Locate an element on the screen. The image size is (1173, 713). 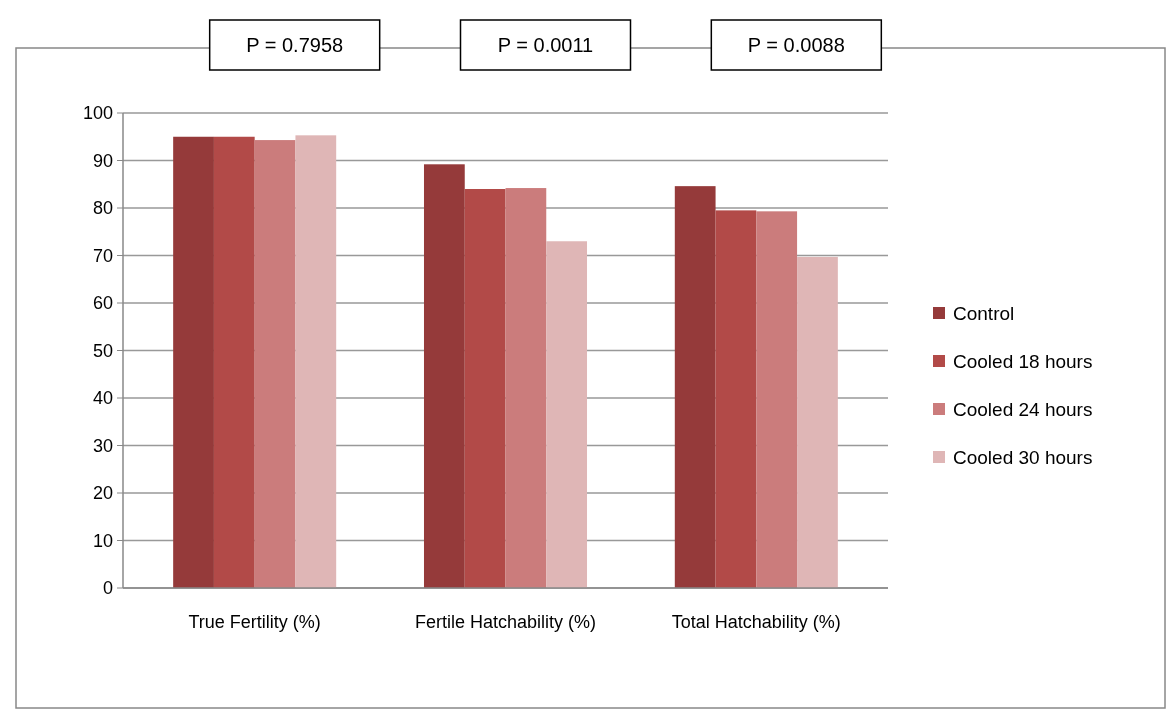
y-tick-label: 80 is located at coordinates (102, 208).